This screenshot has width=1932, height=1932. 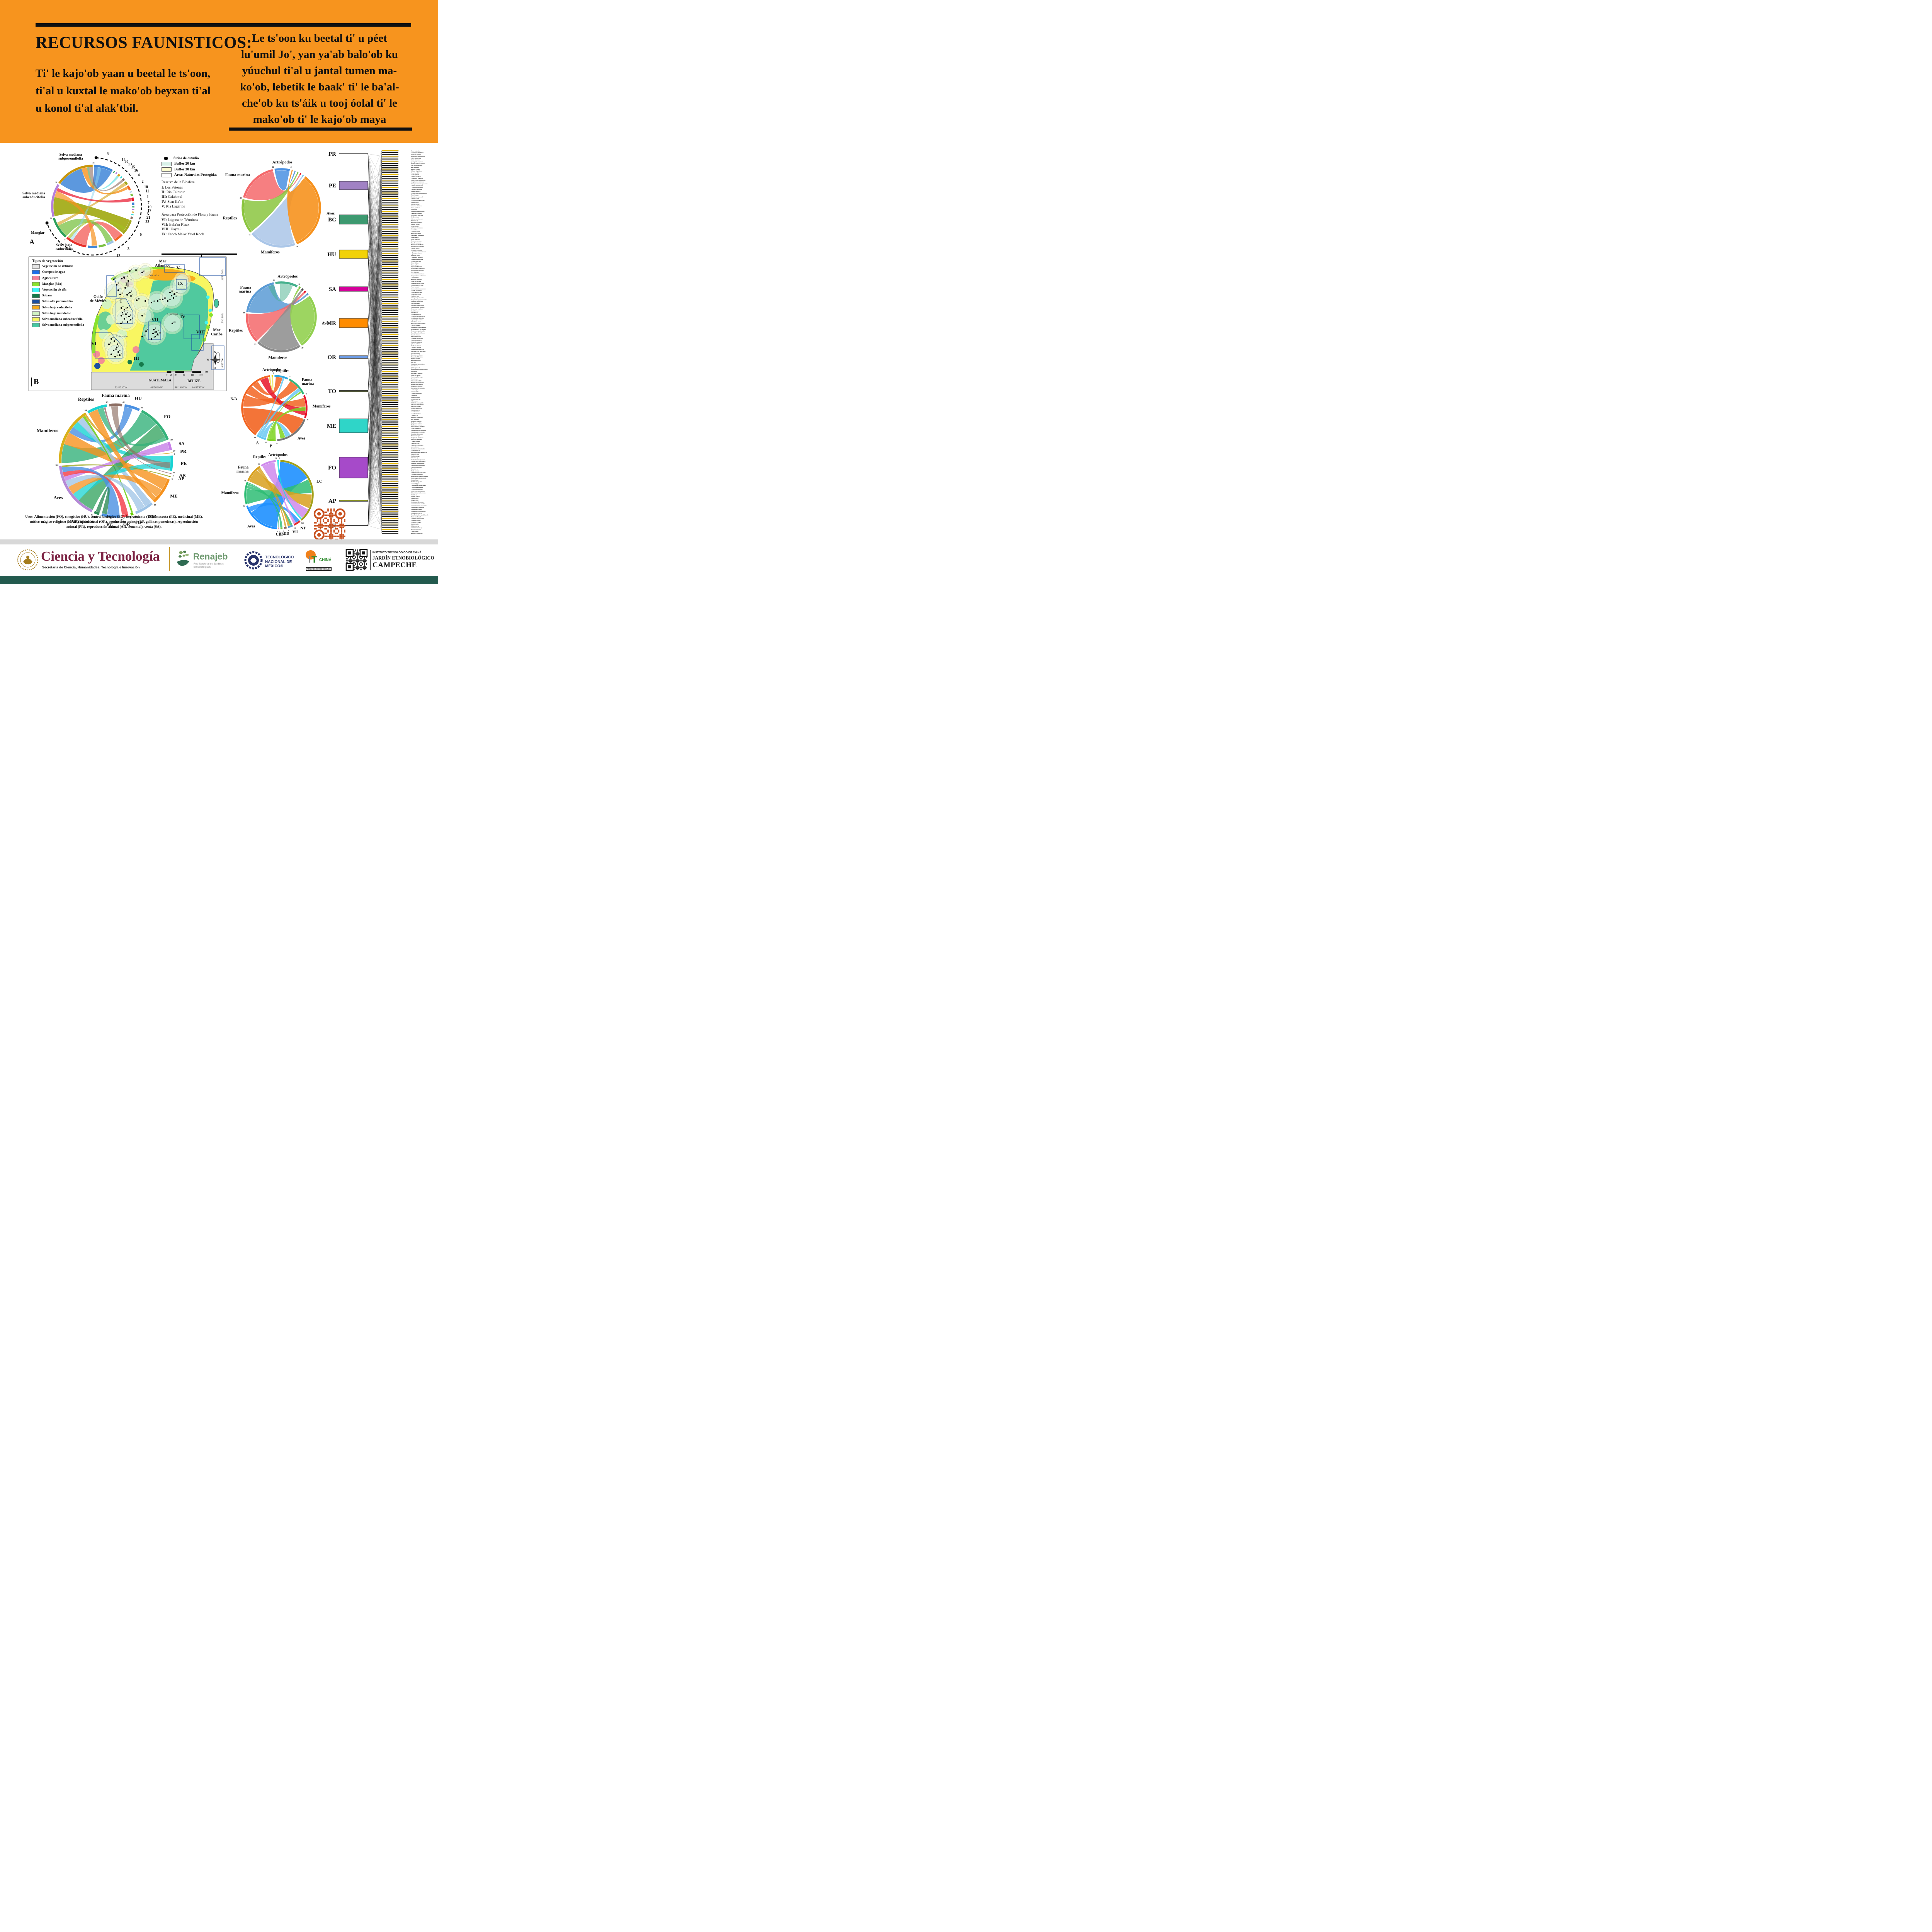 I want to click on itchina-name: CHINÁ, so click(x=326, y=560).